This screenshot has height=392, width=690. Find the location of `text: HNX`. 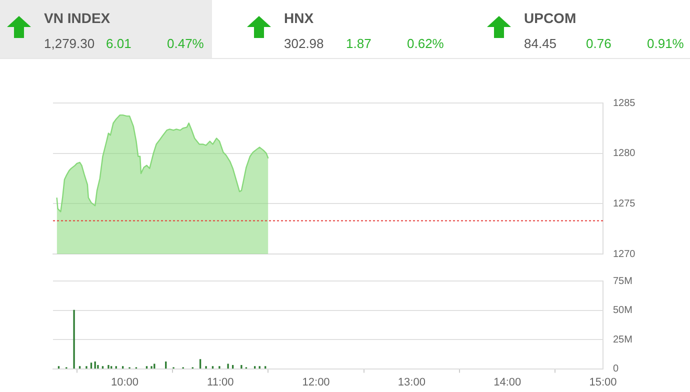

text: HNX is located at coordinates (299, 18).